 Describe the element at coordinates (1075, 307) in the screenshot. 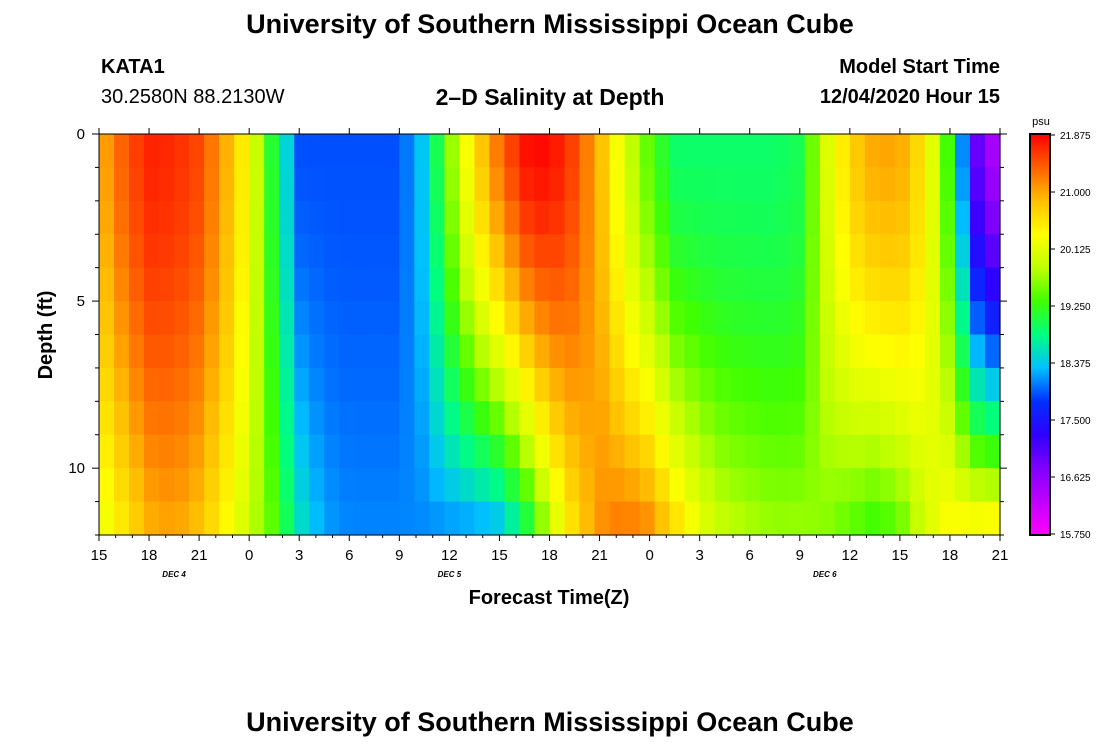

I see `colorbar-tick-label: 19.250` at that location.